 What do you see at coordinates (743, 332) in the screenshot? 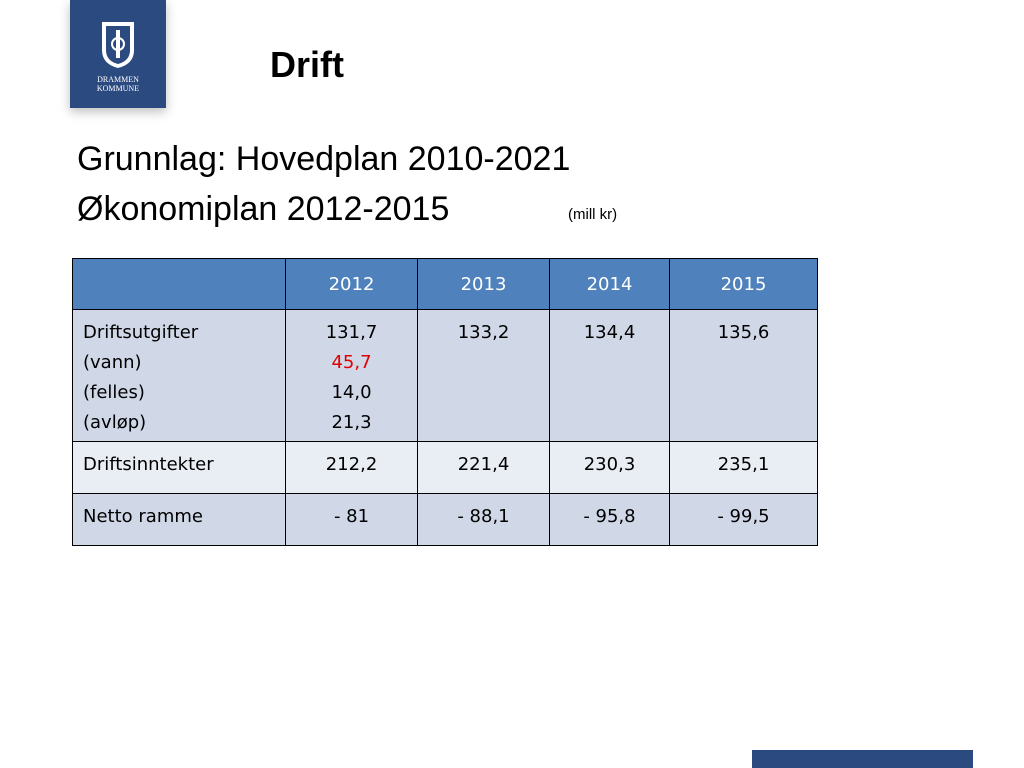
I see `cell-value: 135,6` at bounding box center [743, 332].